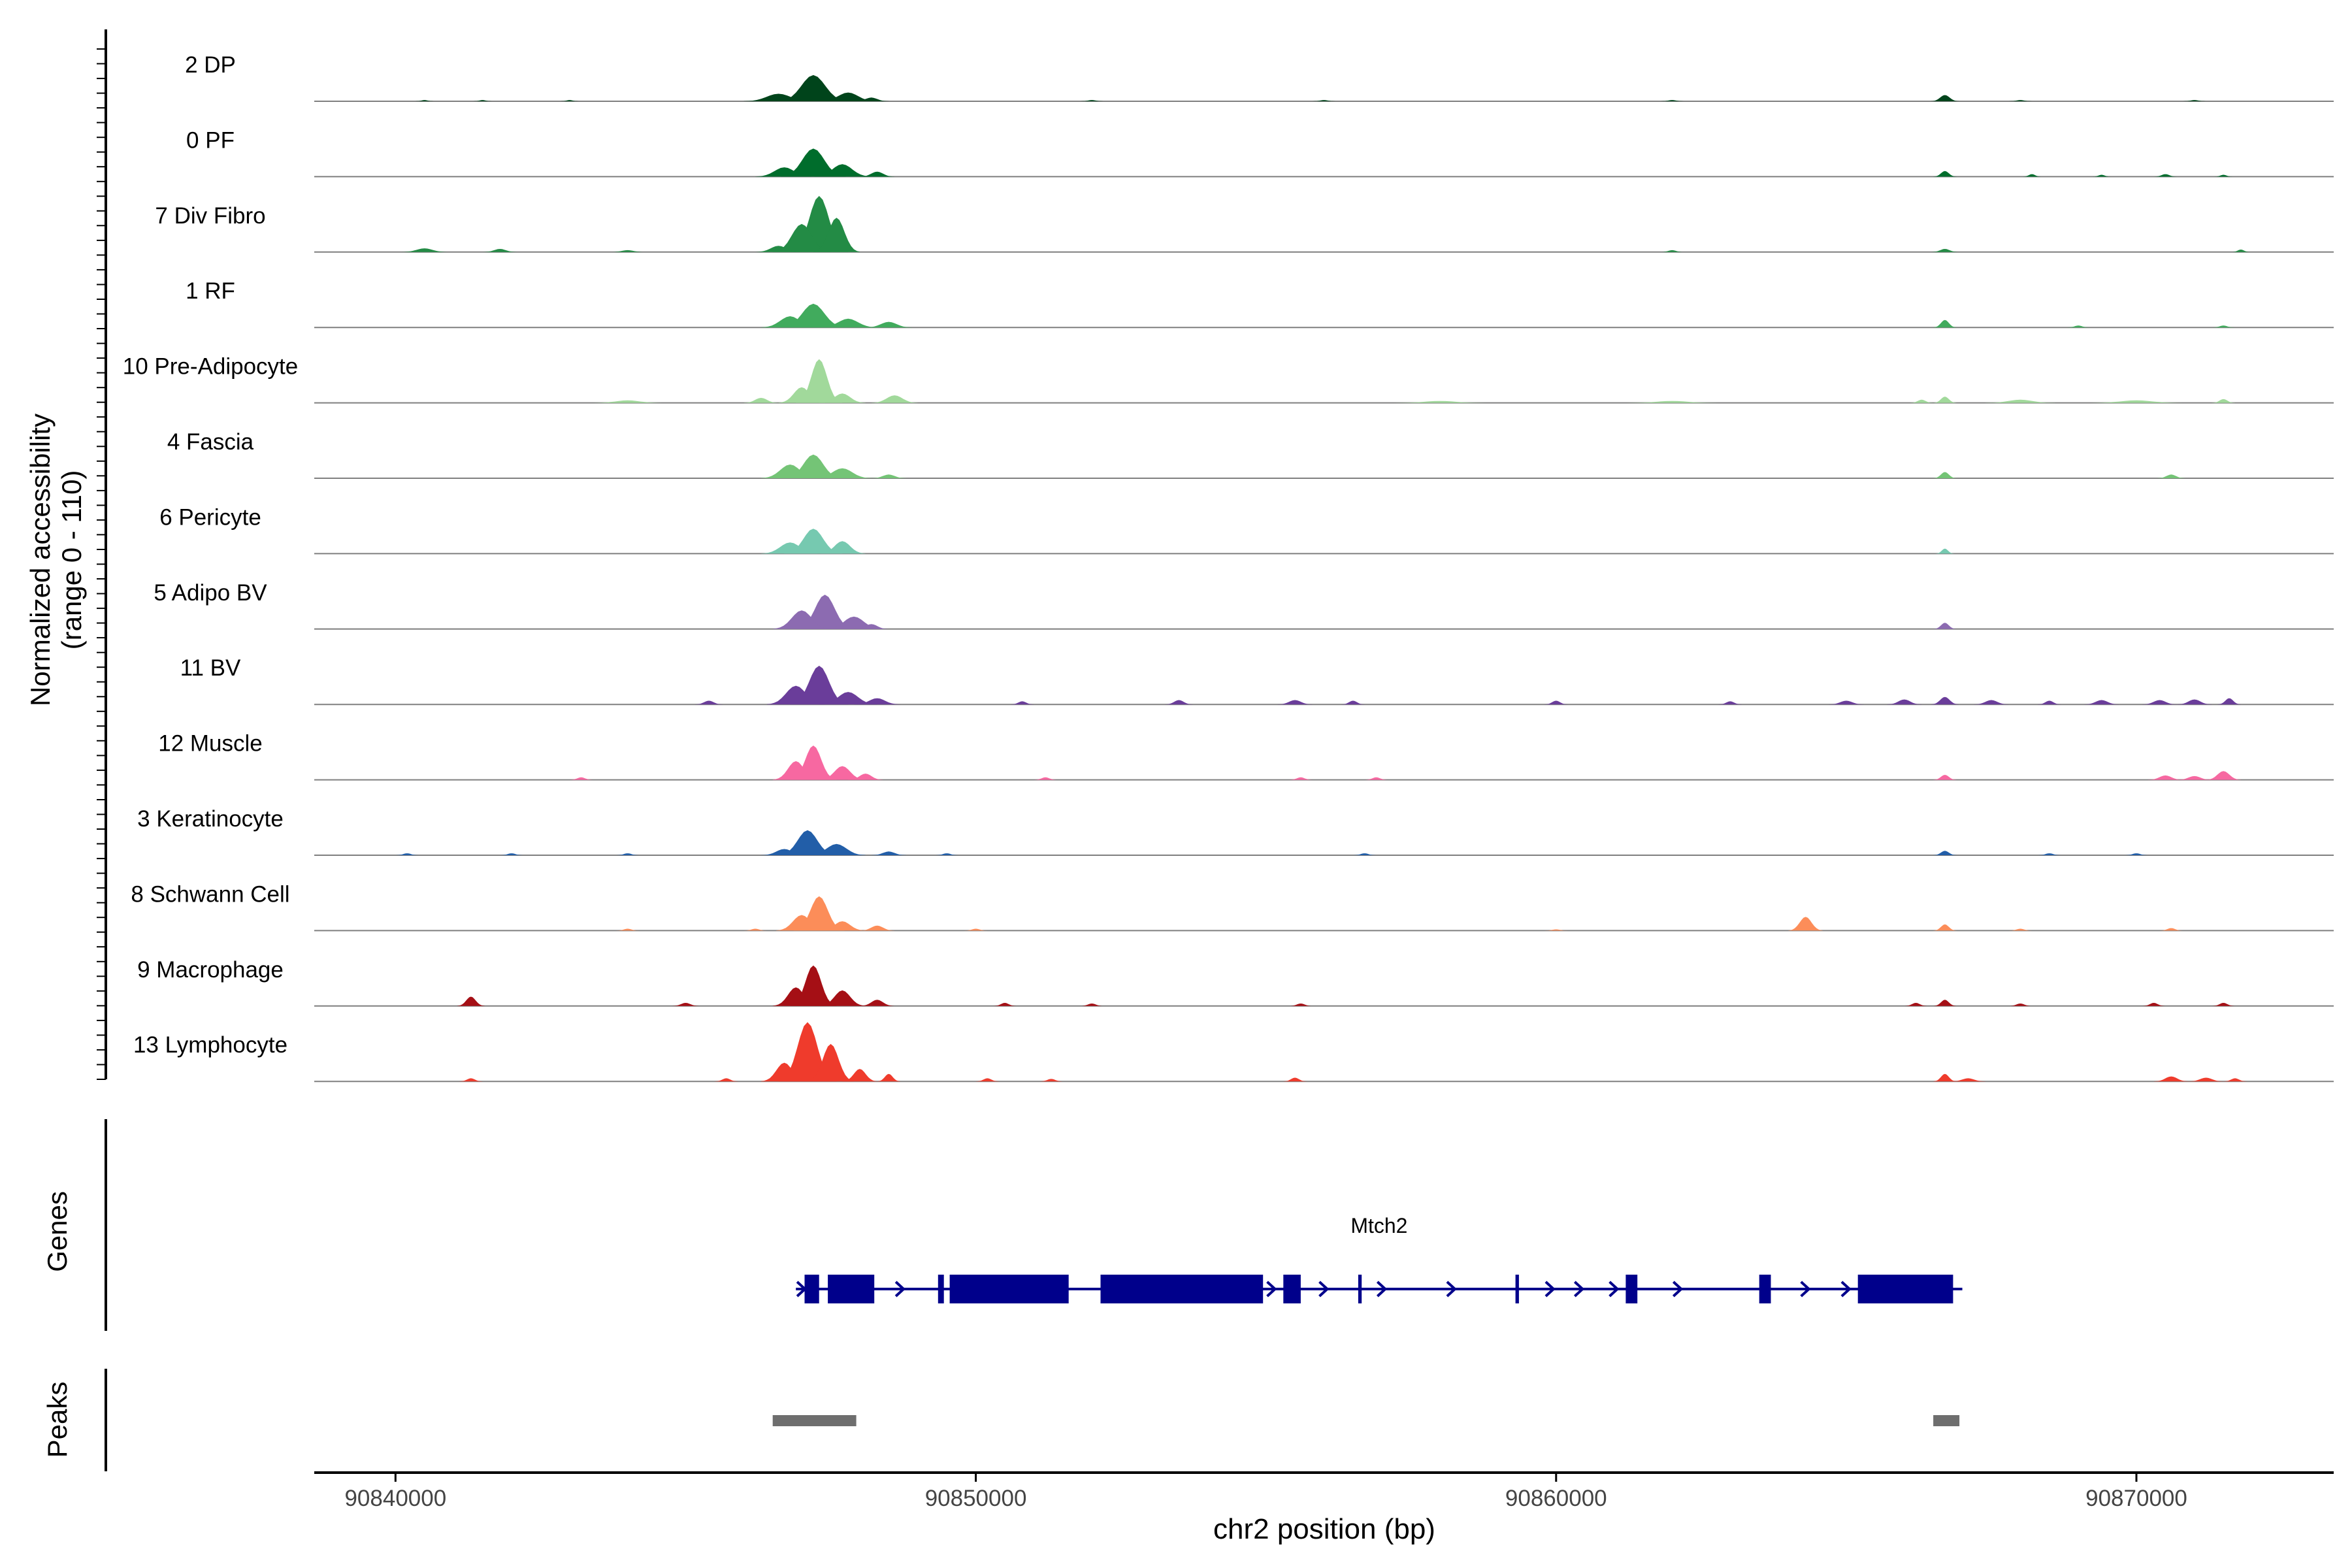  Describe the element at coordinates (1257, 680) in the screenshot. I see `track-9: 11 BV` at that location.